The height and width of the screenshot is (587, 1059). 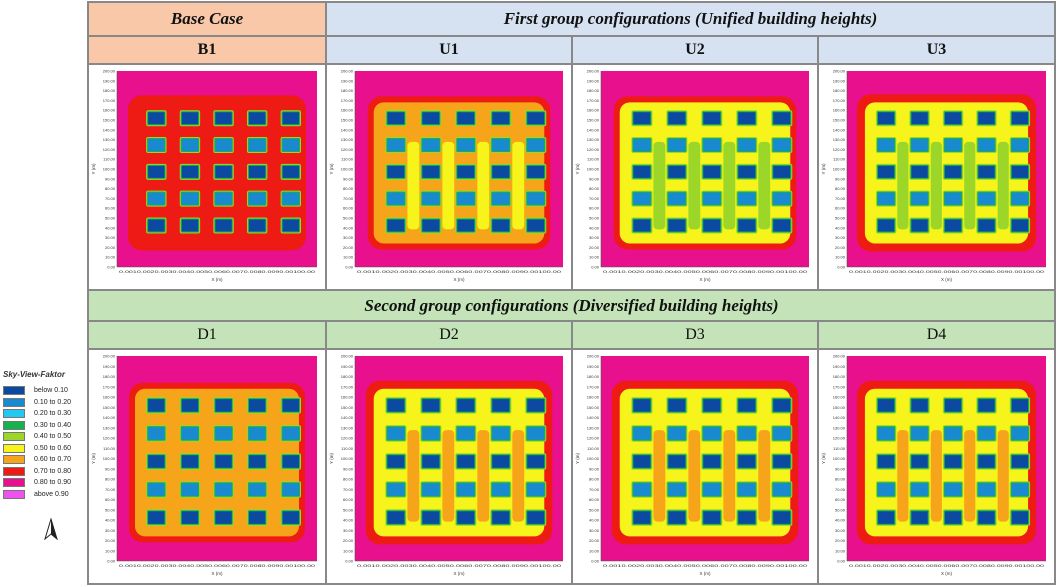 I want to click on case-label-text: U2, so click(x=695, y=49).